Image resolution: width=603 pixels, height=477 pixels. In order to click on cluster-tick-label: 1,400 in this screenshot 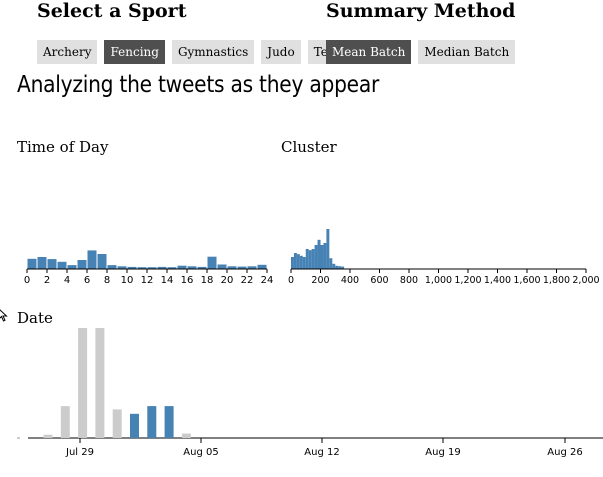, I will do `click(497, 280)`.